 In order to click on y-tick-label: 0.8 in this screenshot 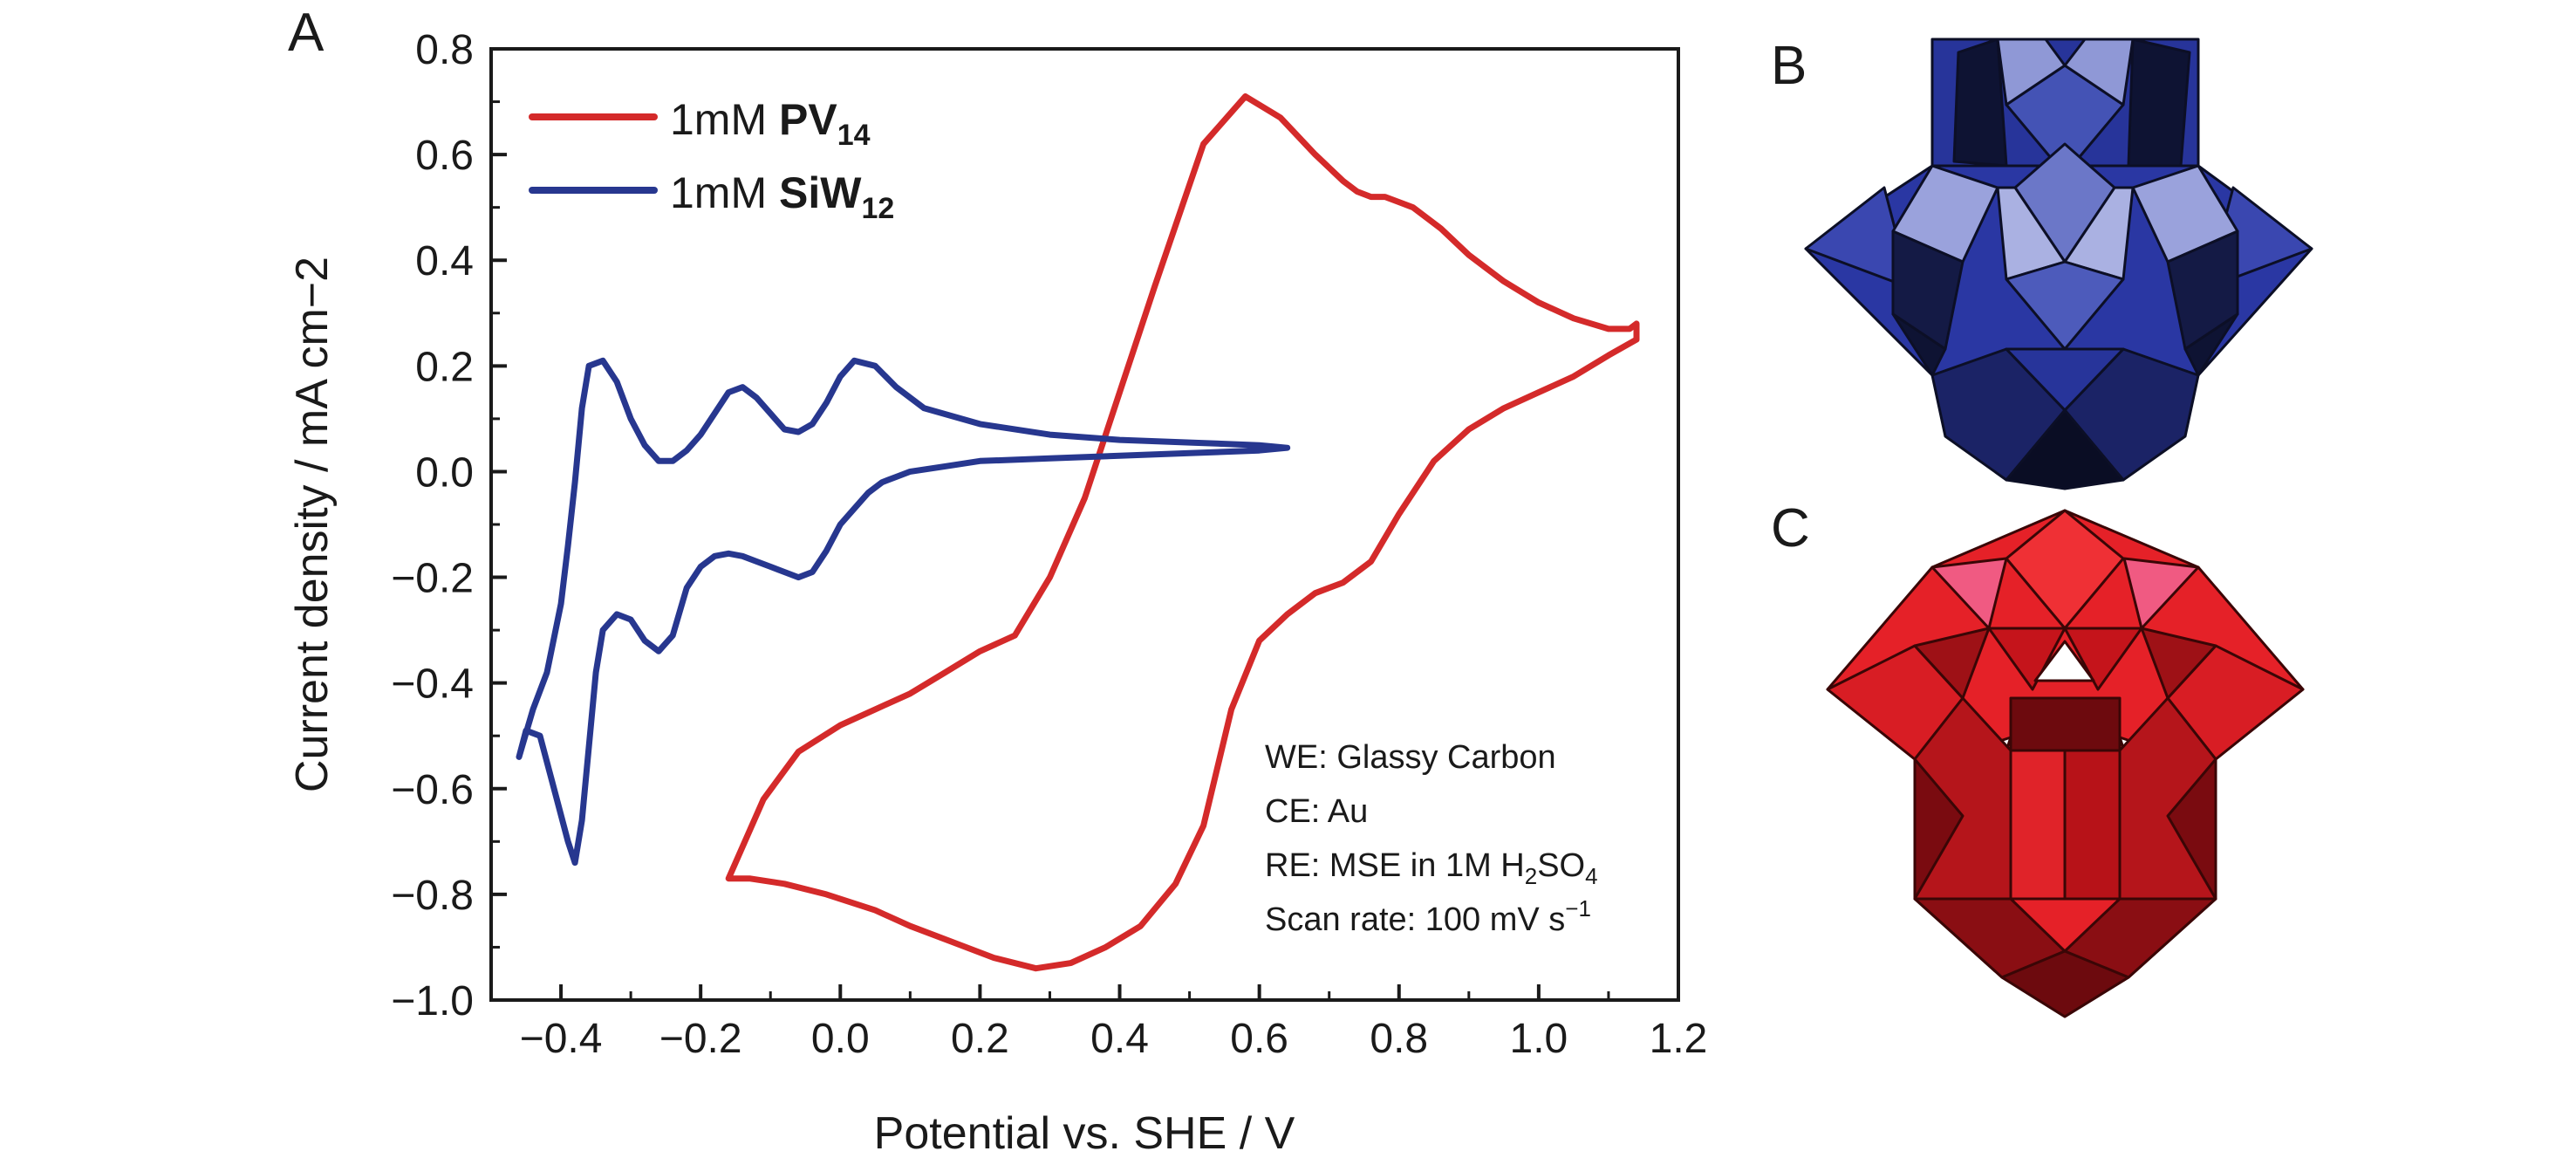, I will do `click(444, 50)`.